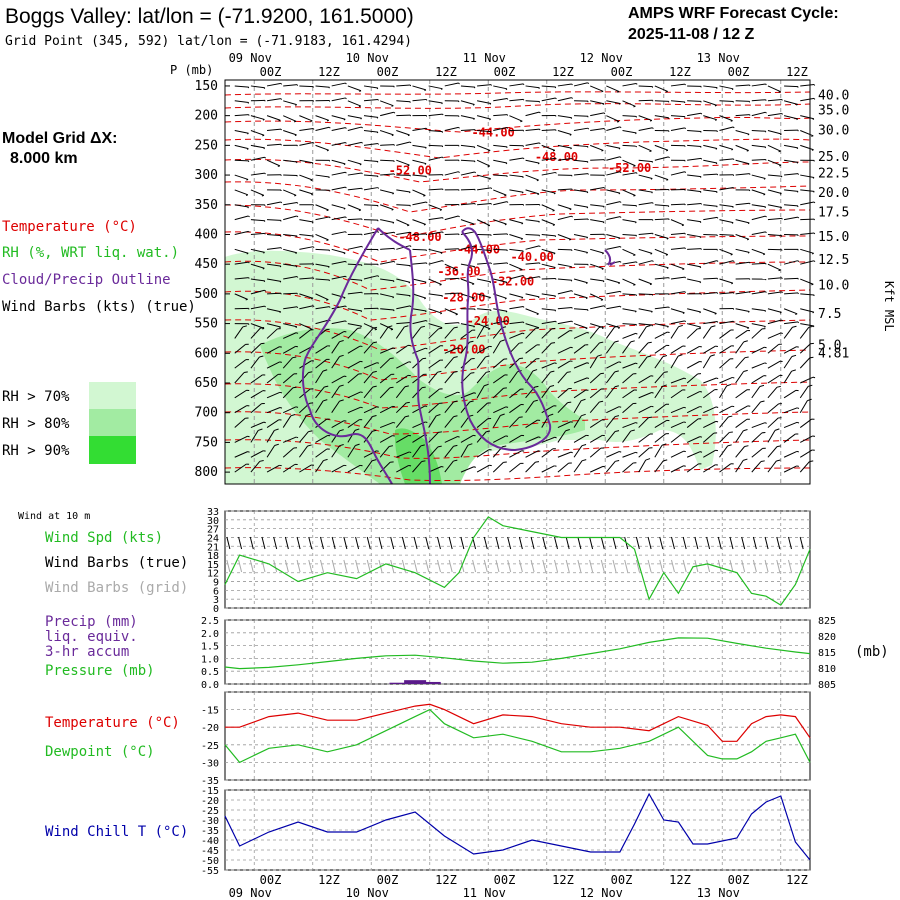  Describe the element at coordinates (492, 132) in the screenshot. I see `temperature-contour-label: -44.00` at that location.